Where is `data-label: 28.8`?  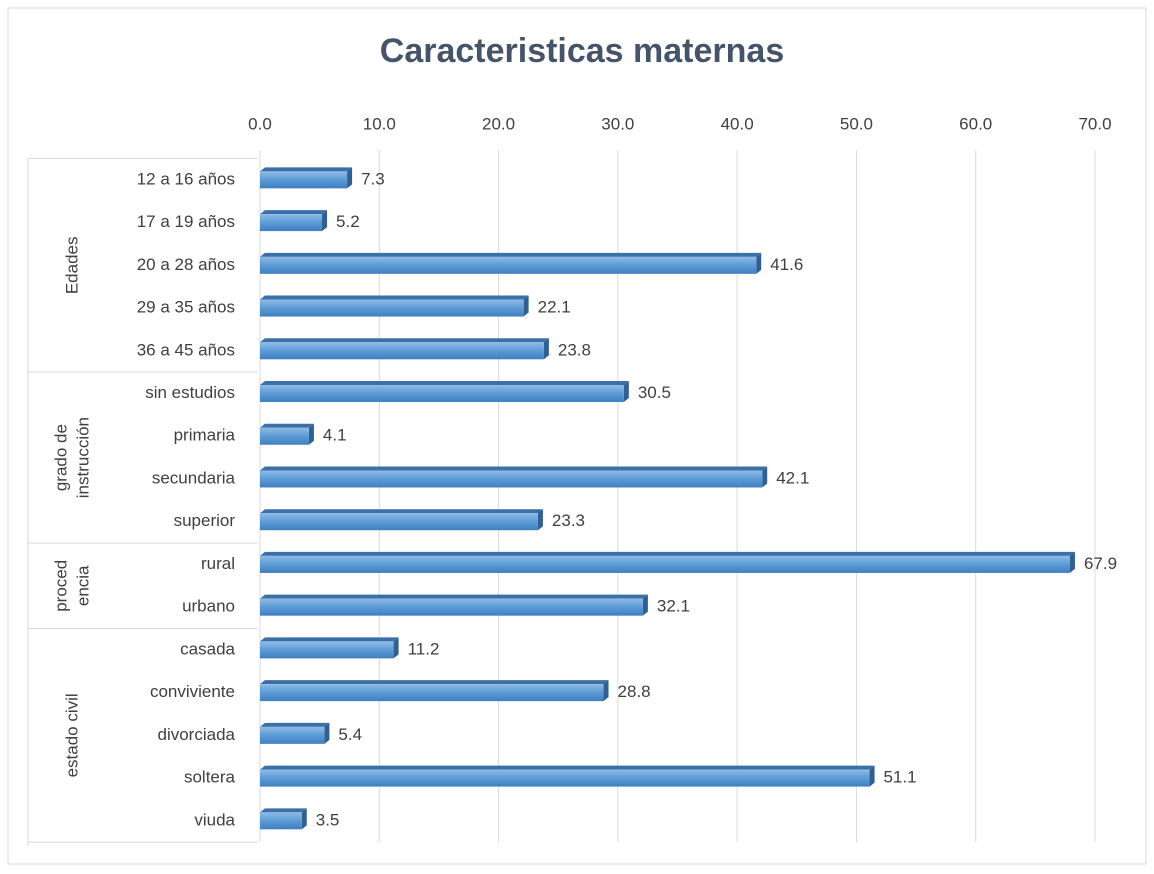
data-label: 28.8 is located at coordinates (634, 691).